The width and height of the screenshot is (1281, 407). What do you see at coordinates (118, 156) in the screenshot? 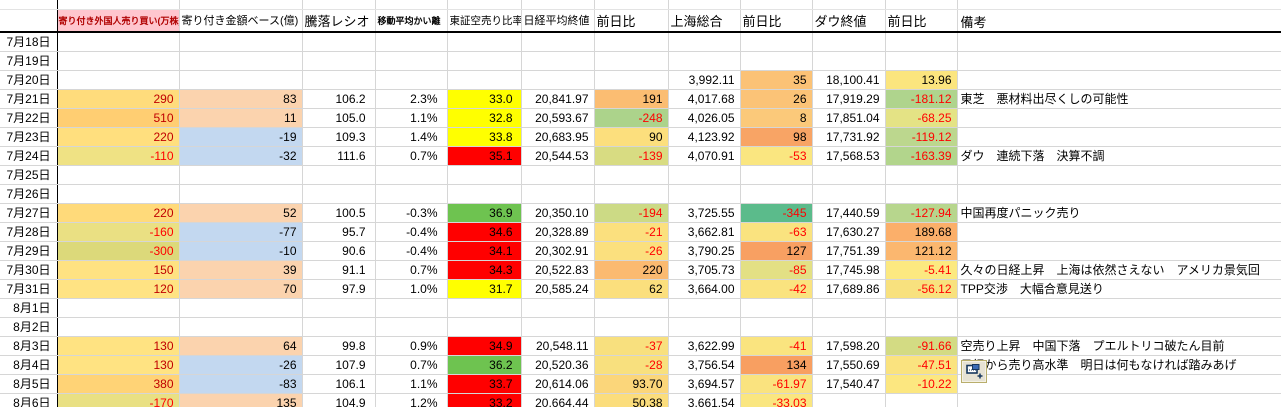
I see `cell-foreign: -110` at bounding box center [118, 156].